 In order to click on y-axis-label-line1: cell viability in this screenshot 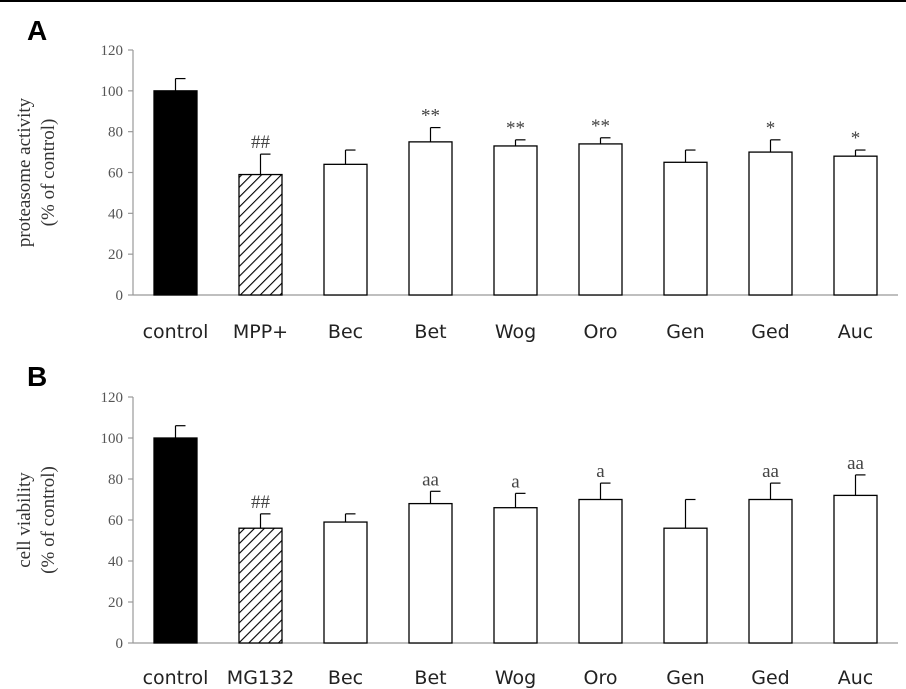, I will do `click(24, 520)`.